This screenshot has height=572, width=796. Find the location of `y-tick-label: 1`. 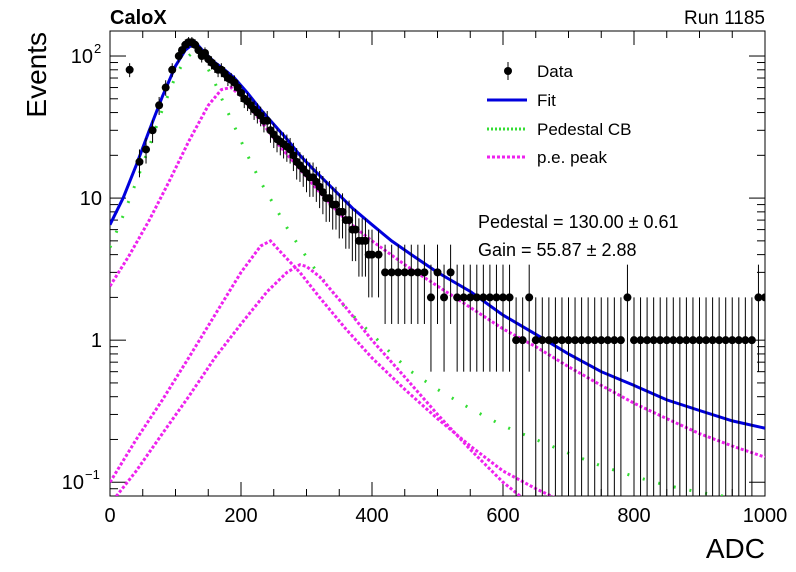

y-tick-label: 1 is located at coordinates (96, 341).